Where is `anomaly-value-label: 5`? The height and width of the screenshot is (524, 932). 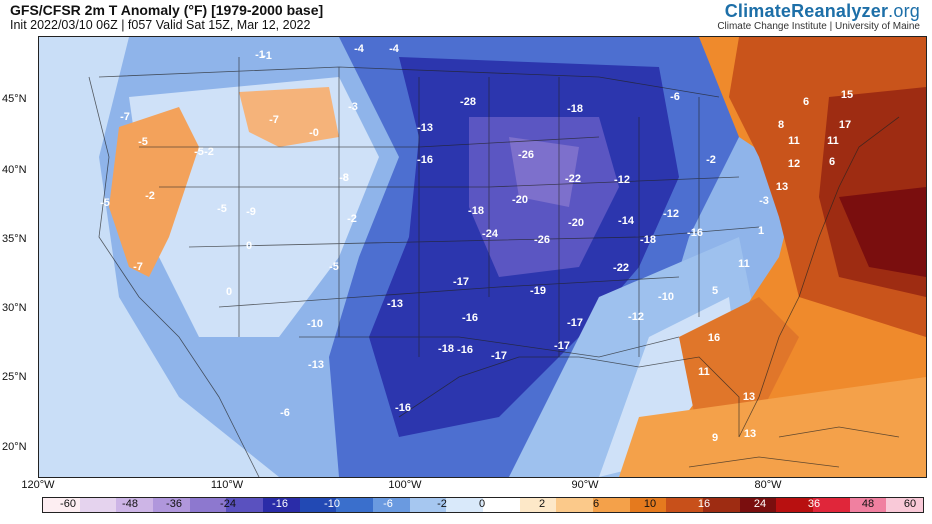 anomaly-value-label: 5 is located at coordinates (715, 291).